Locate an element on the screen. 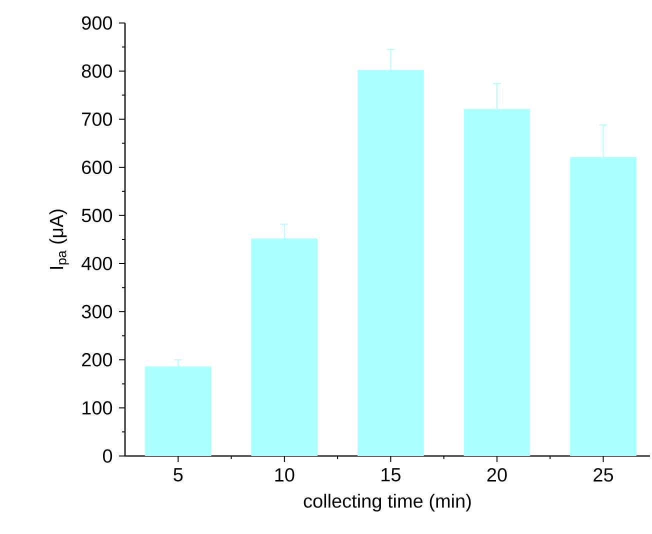  x-tick-label: 25 is located at coordinates (604, 475).